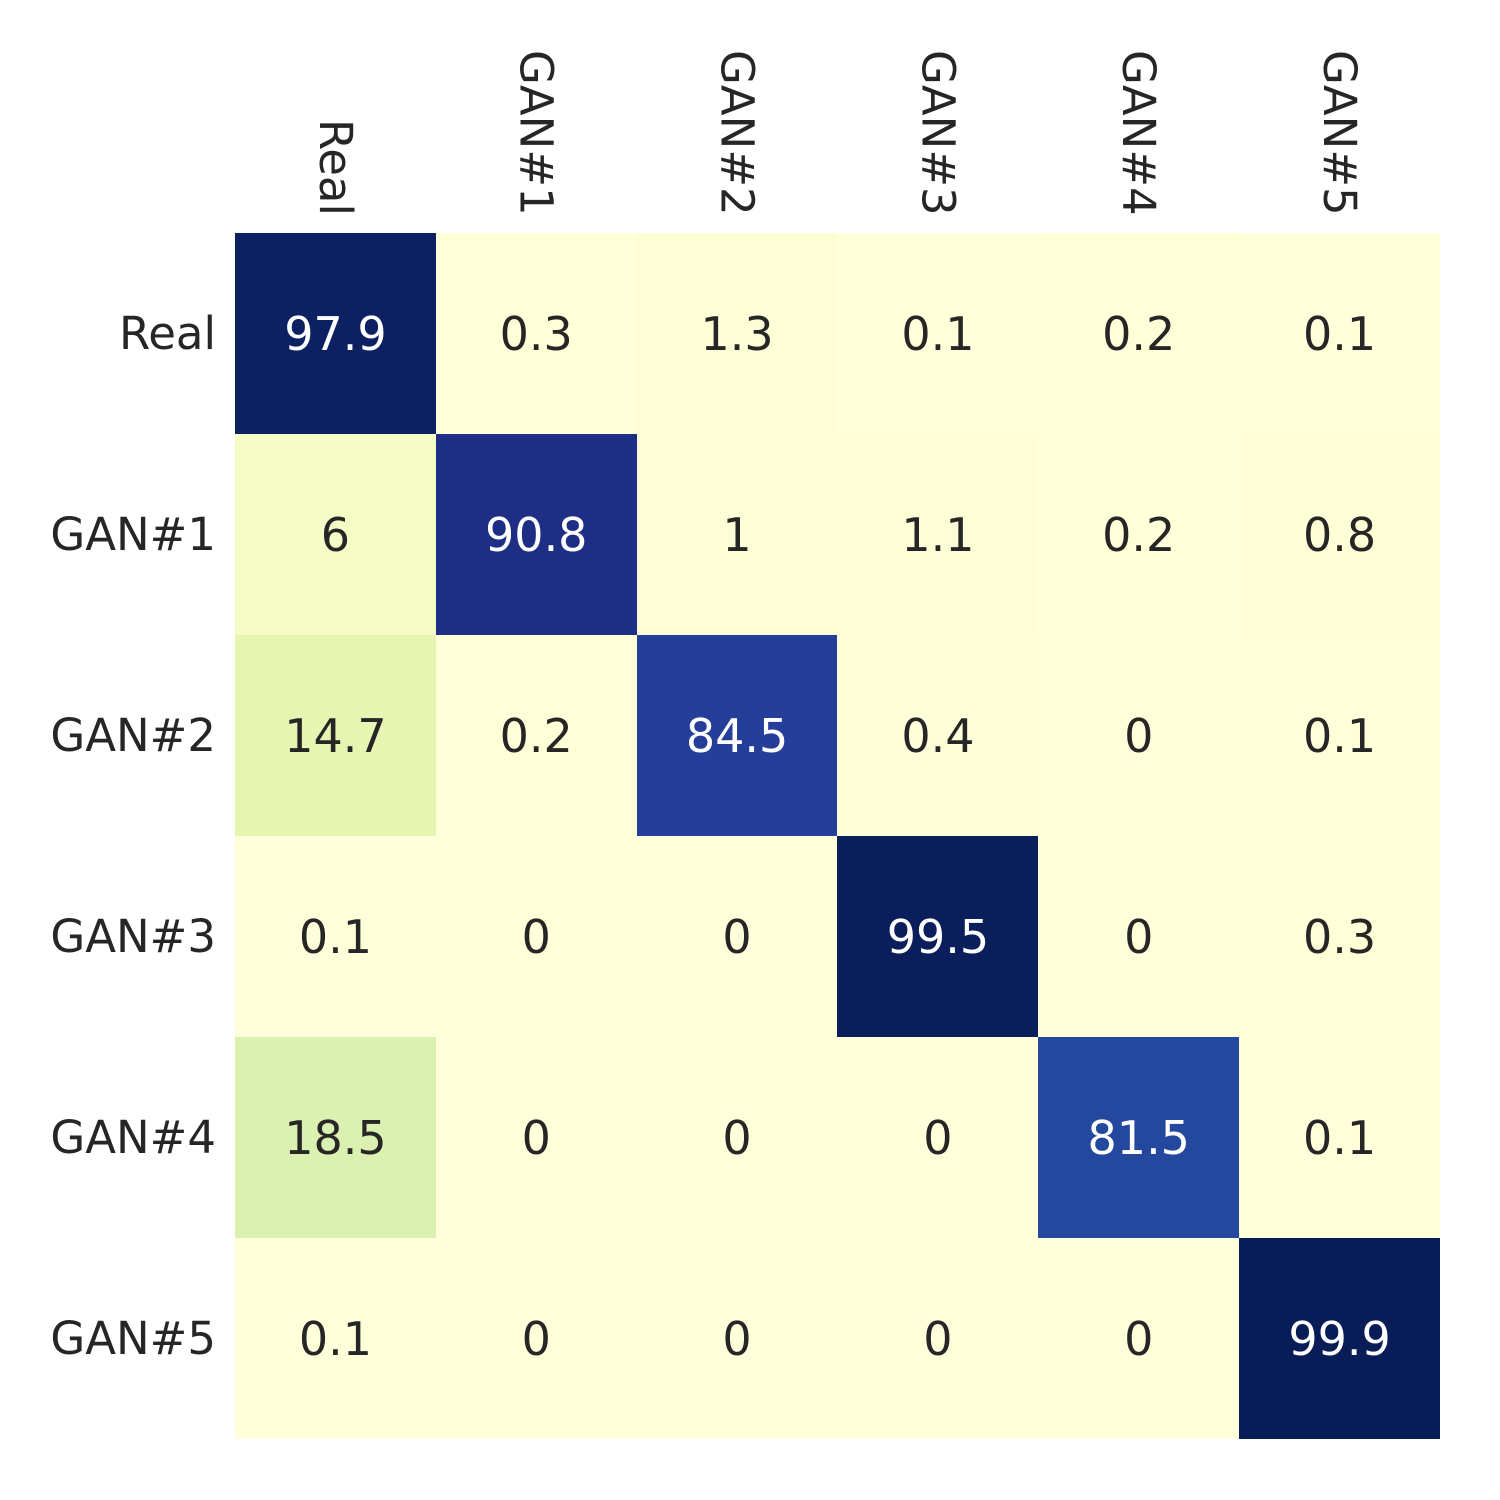 Image resolution: width=1500 pixels, height=1500 pixels. Describe the element at coordinates (108, 836) in the screenshot. I see `row-tick-labels: Real GAN#1 GAN#2 GAN#3 GAN#4 GAN#5` at that location.